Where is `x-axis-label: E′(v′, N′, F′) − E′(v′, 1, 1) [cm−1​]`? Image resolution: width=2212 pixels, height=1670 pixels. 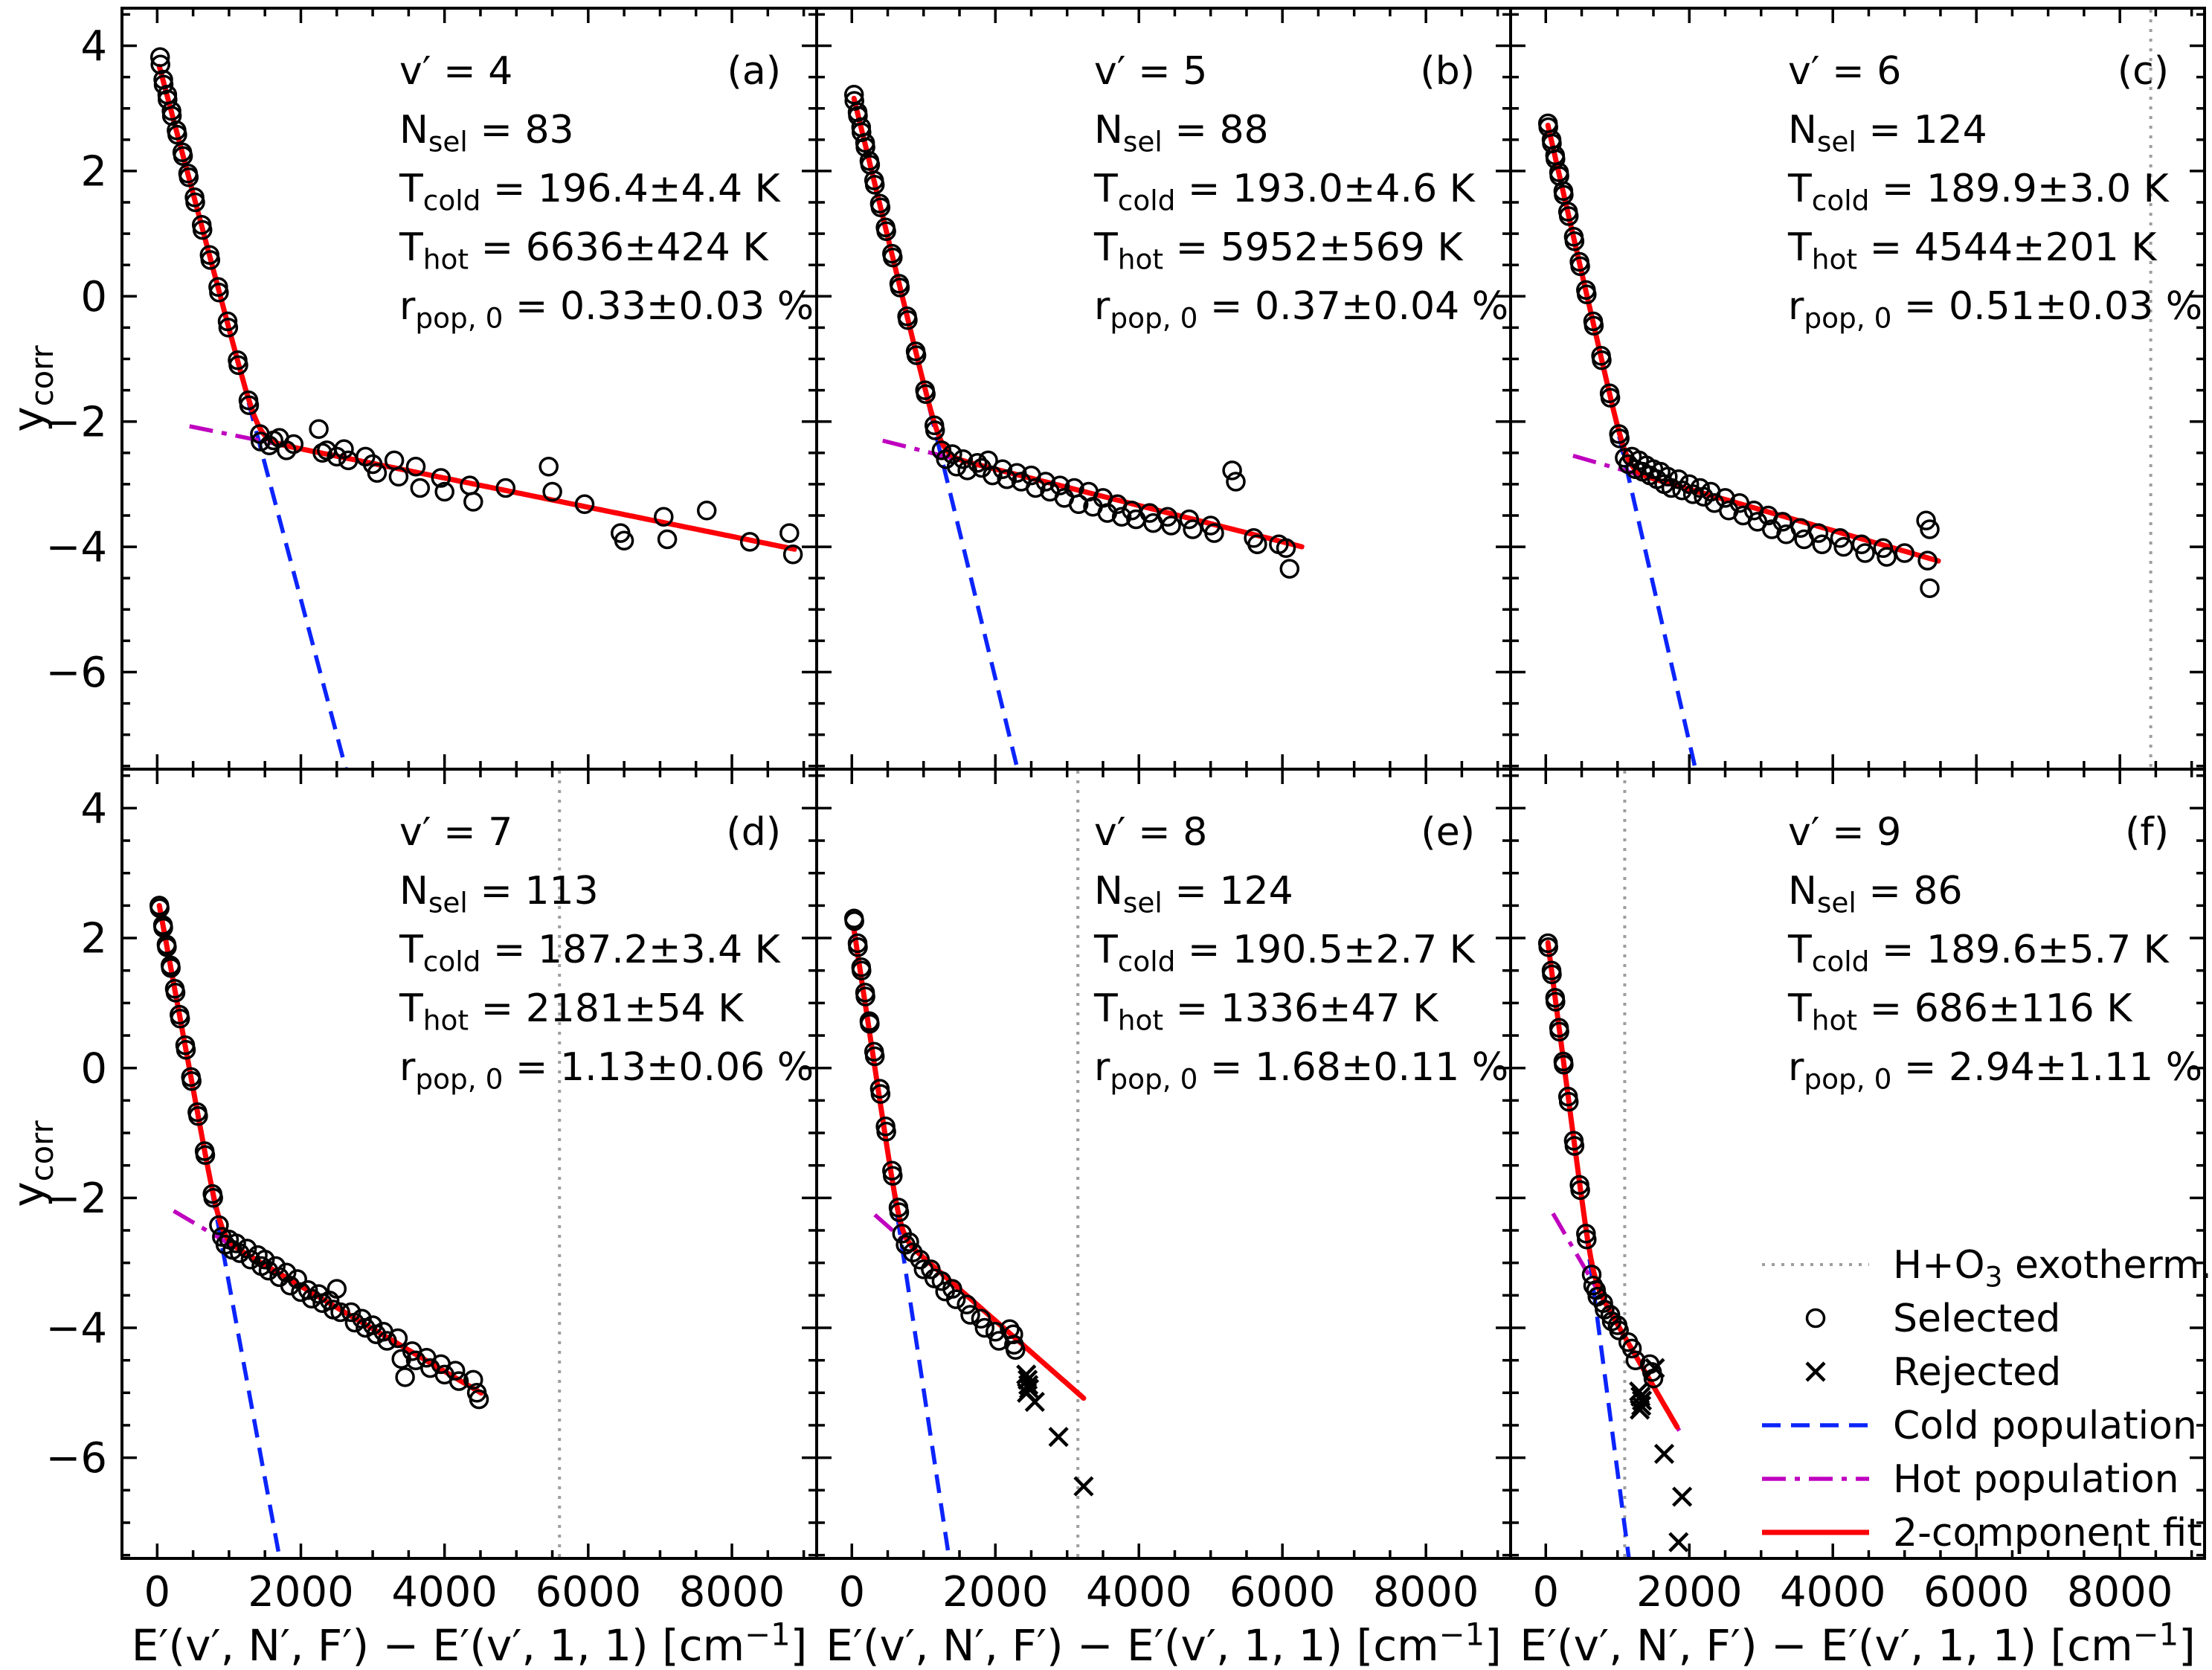
x-axis-label: E′(v′, N′, F′) − E′(v′, 1, 1) [cm−1​] is located at coordinates (470, 1643).